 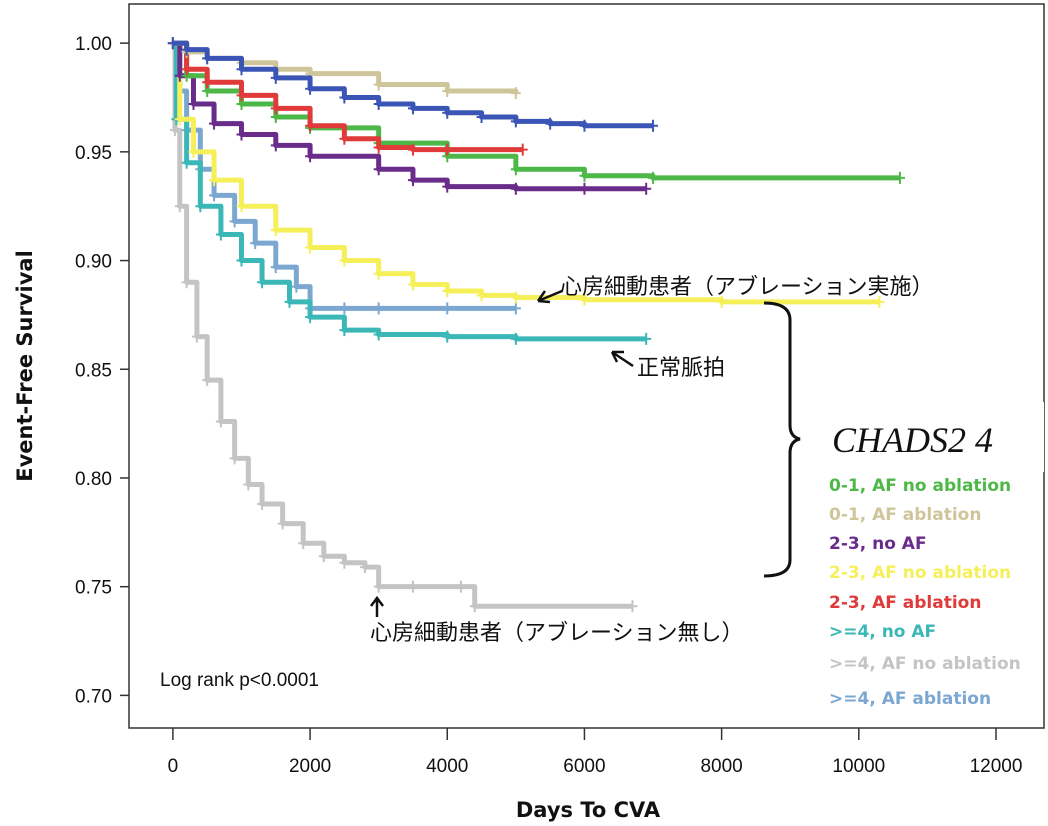 What do you see at coordinates (345, 67) in the screenshot?
I see `series-line` at bounding box center [345, 67].